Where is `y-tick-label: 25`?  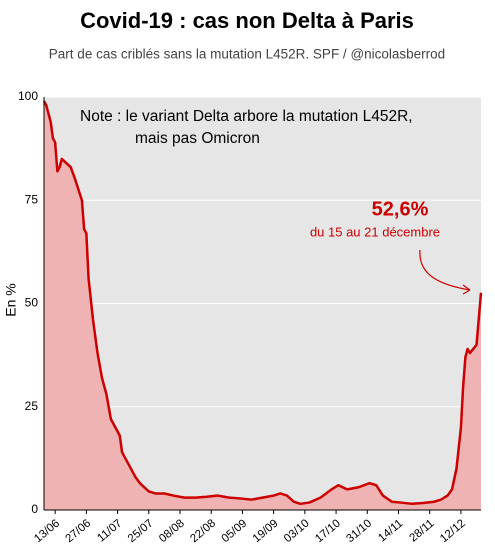 y-tick-label: 25 is located at coordinates (32, 406).